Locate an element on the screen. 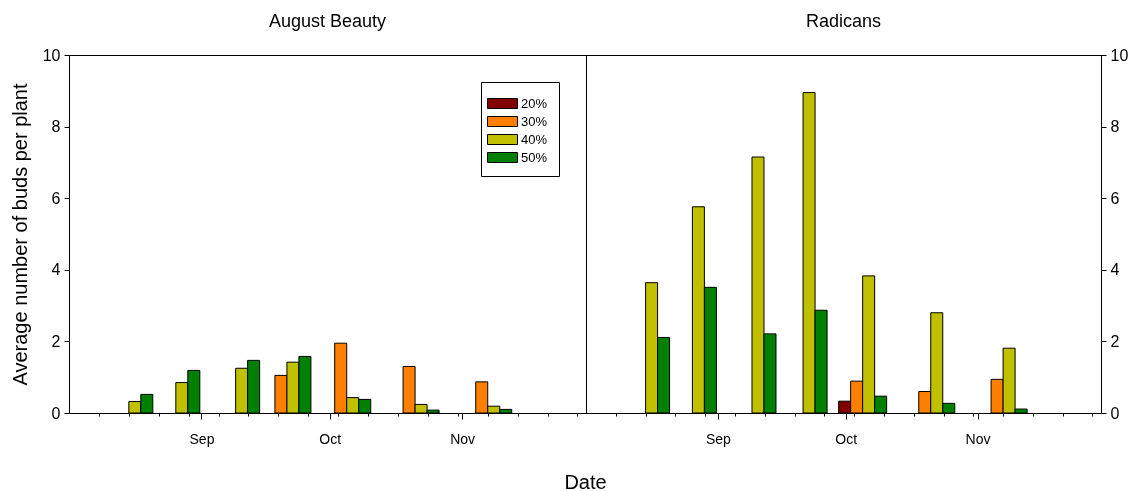  chart-title: August Beauty is located at coordinates (327, 21).